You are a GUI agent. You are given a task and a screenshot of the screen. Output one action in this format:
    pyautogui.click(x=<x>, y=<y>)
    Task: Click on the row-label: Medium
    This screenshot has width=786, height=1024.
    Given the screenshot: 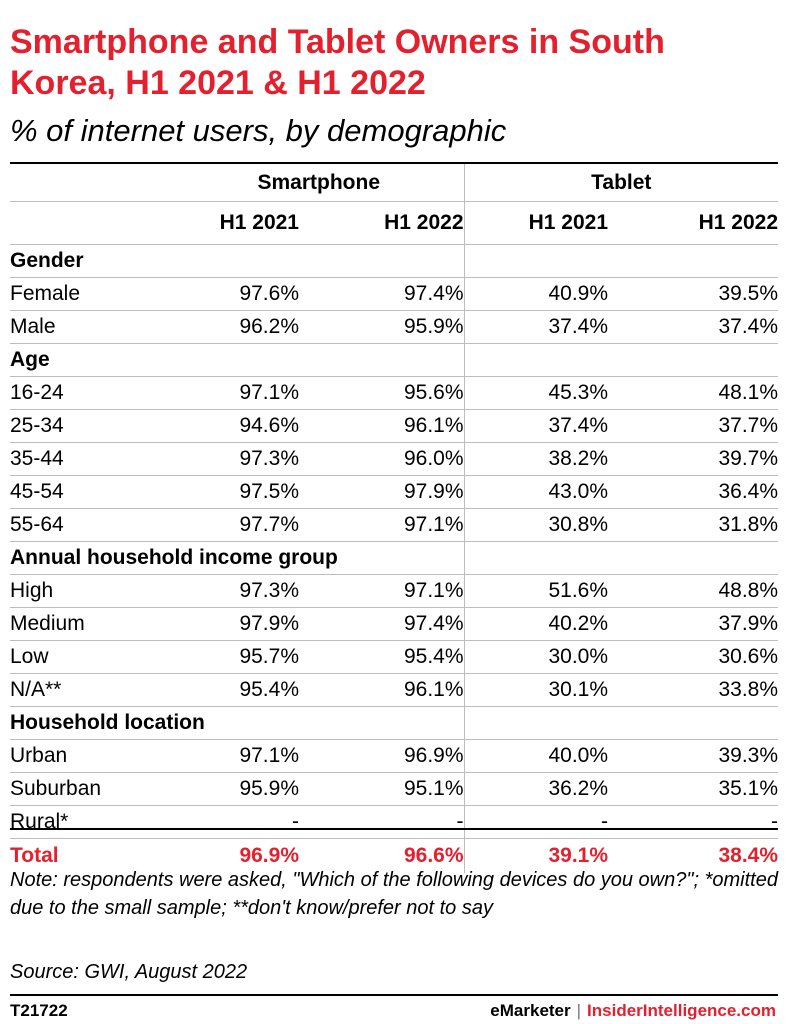 What is the action you would take?
    pyautogui.click(x=92, y=624)
    